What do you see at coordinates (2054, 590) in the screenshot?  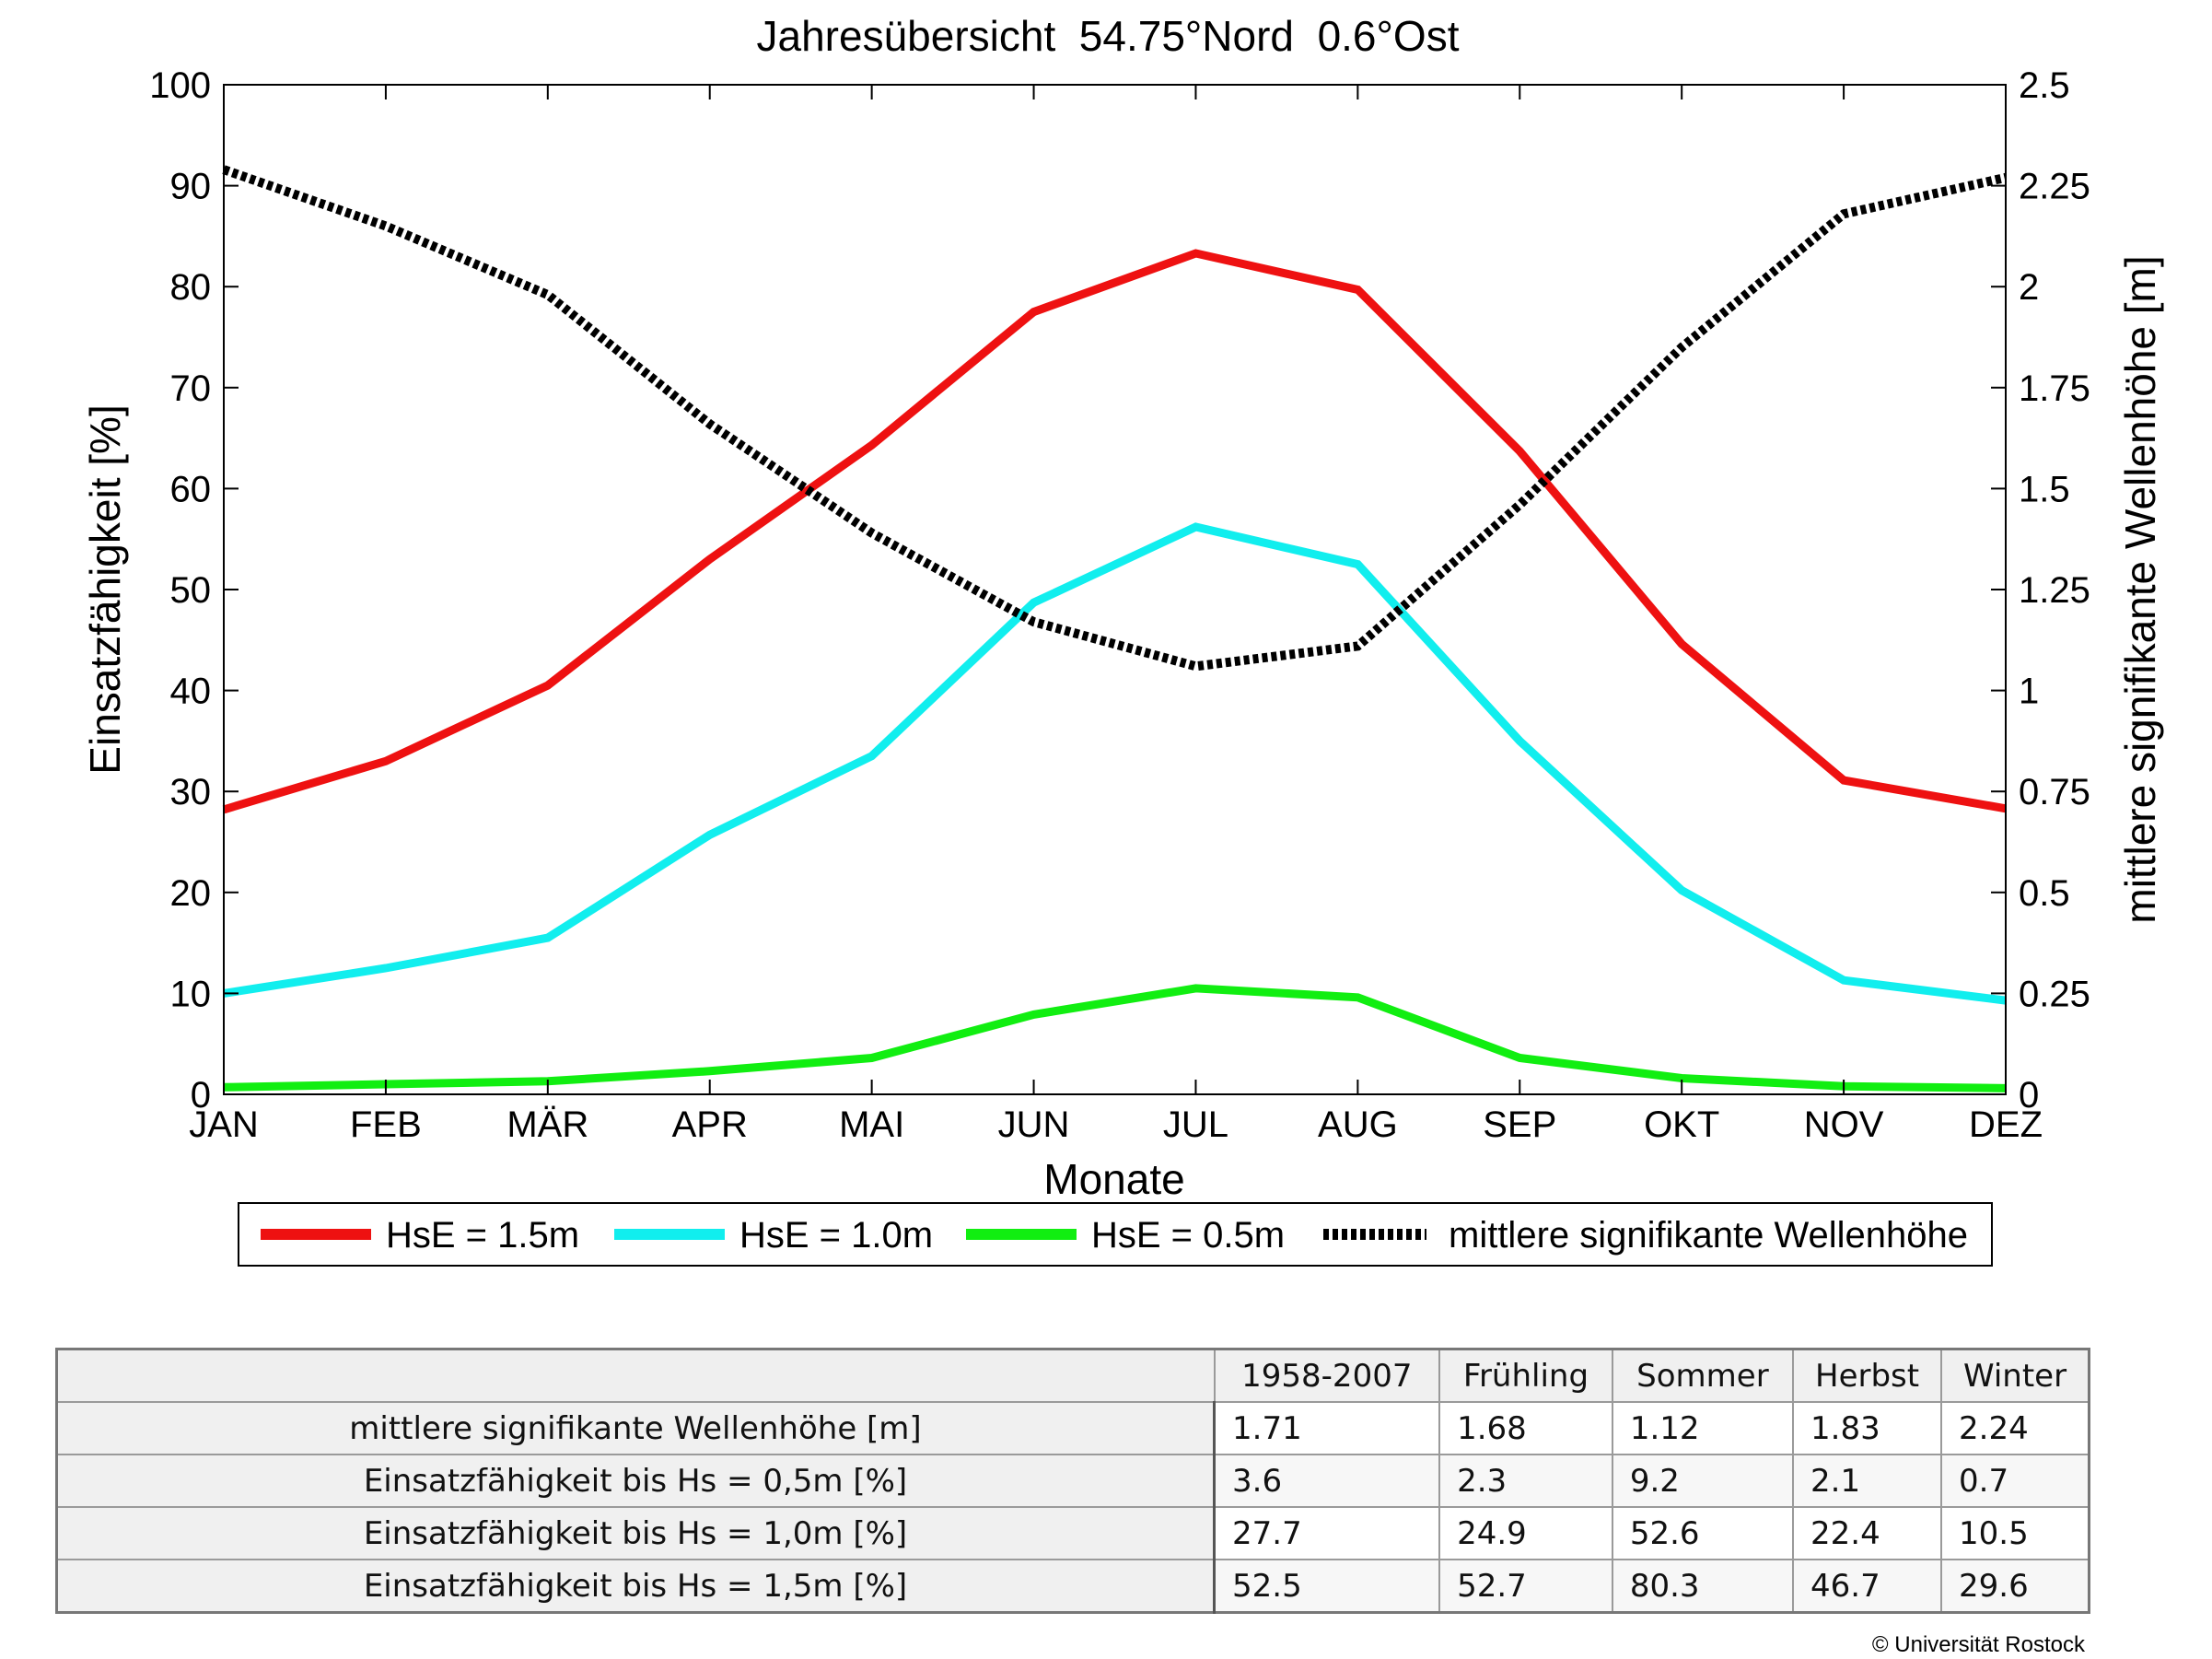 I see `y2-tick-label: 1.25` at bounding box center [2054, 590].